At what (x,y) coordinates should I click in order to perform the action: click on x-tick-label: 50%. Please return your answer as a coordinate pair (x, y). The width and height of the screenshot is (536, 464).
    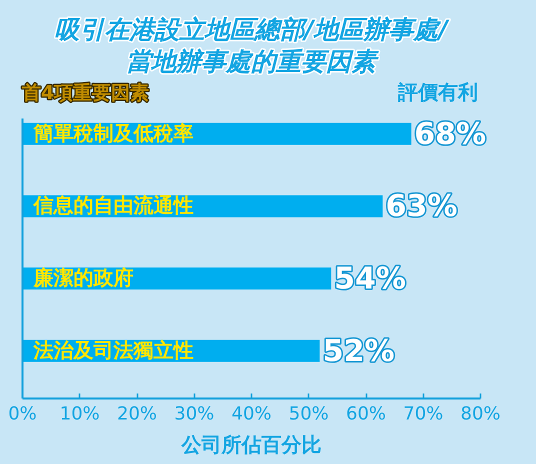
    Looking at the image, I should click on (308, 414).